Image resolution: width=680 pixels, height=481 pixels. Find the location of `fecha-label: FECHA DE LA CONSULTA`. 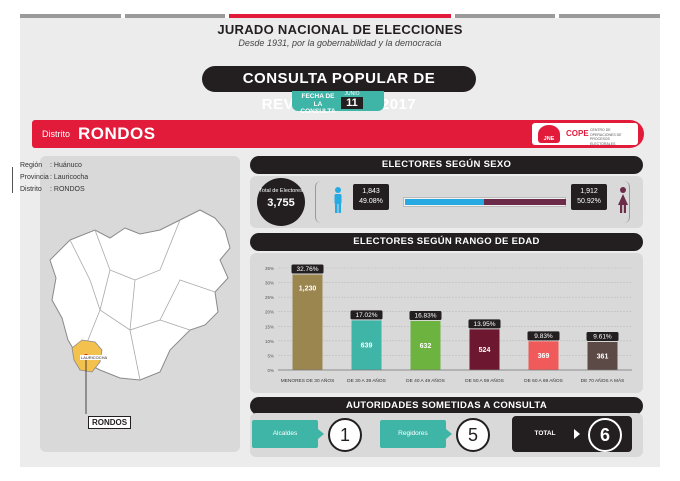

fecha-label: FECHA DE LA CONSULTA is located at coordinates (318, 104).